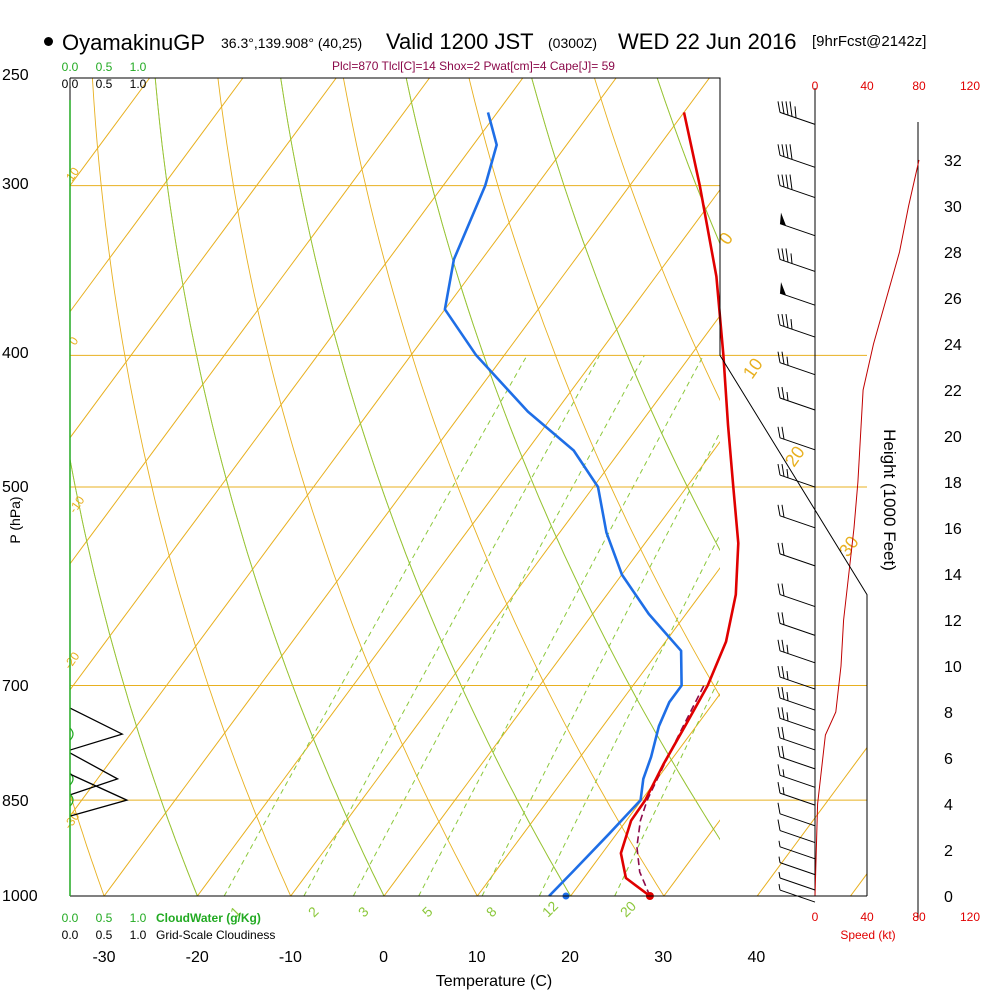  I want to click on mixing-ratio-line, so click(667, 786).